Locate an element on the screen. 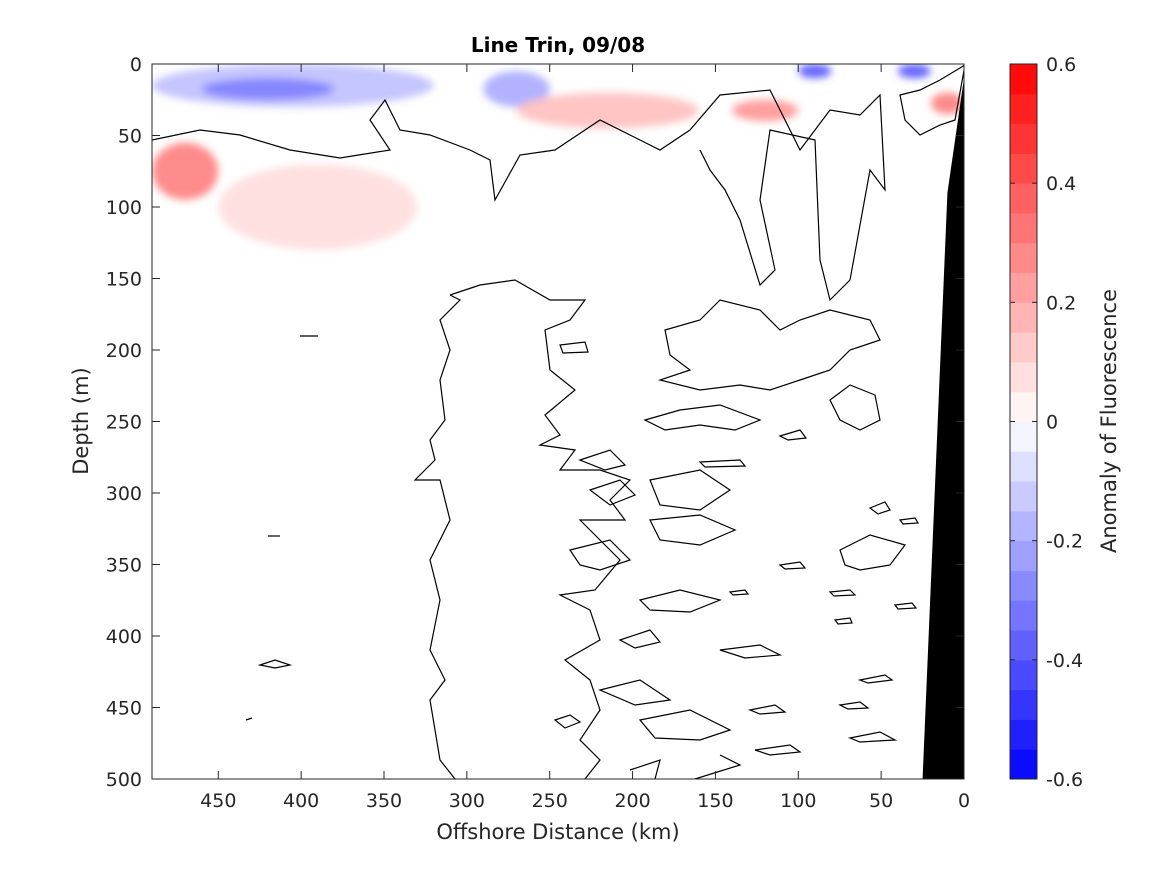 The width and height of the screenshot is (1167, 875). y-axis-label: Depth (m) is located at coordinates (81, 420).